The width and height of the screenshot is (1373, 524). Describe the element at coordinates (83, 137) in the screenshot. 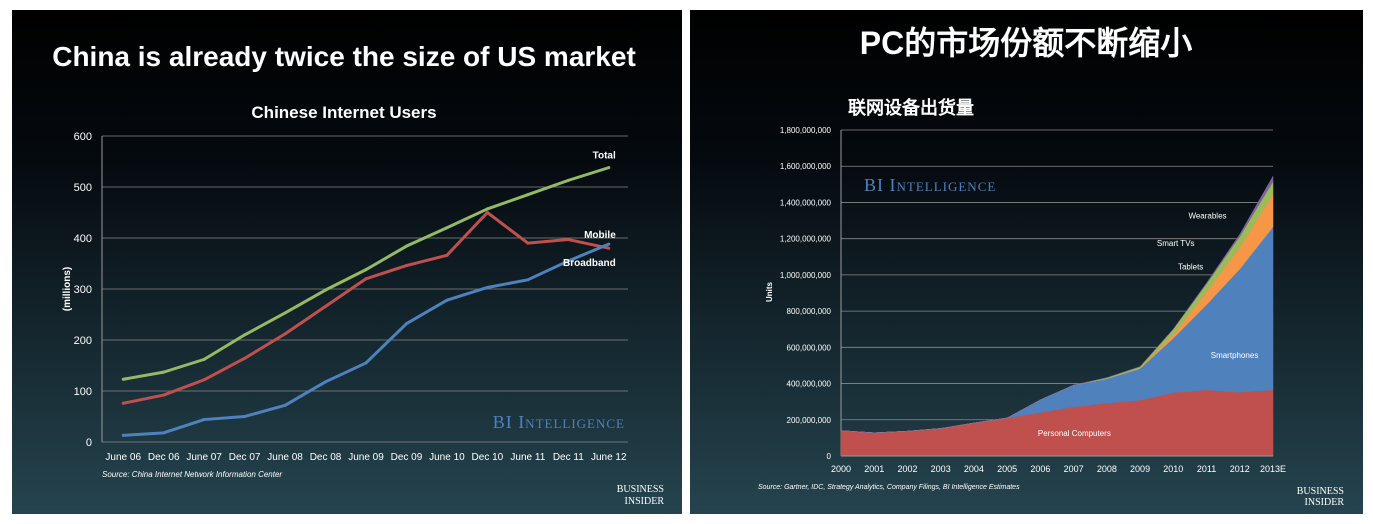

I see `y-tick-label: 600` at that location.